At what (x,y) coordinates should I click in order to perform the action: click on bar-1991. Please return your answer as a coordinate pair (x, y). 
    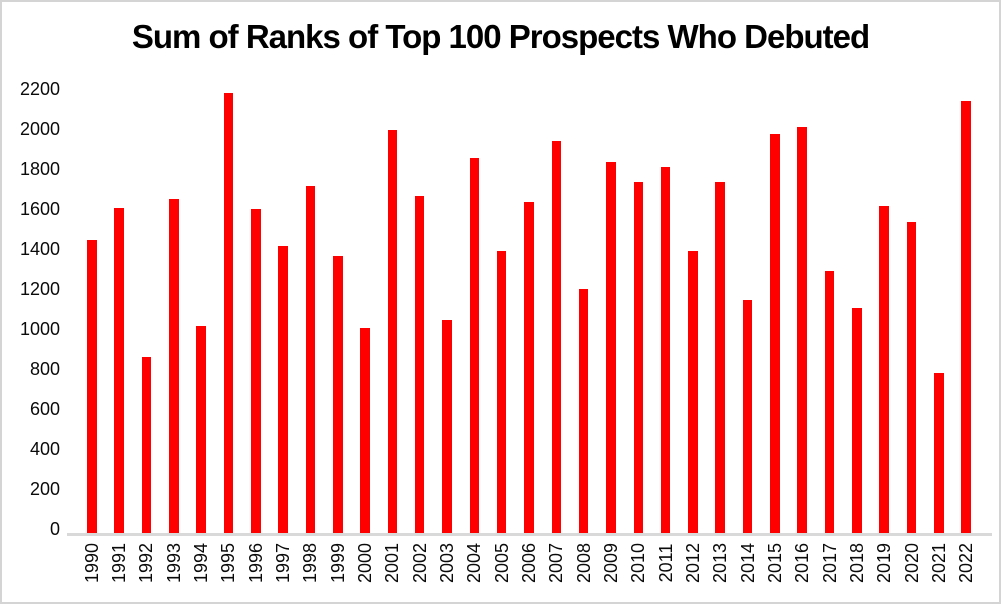
    Looking at the image, I should click on (119, 370).